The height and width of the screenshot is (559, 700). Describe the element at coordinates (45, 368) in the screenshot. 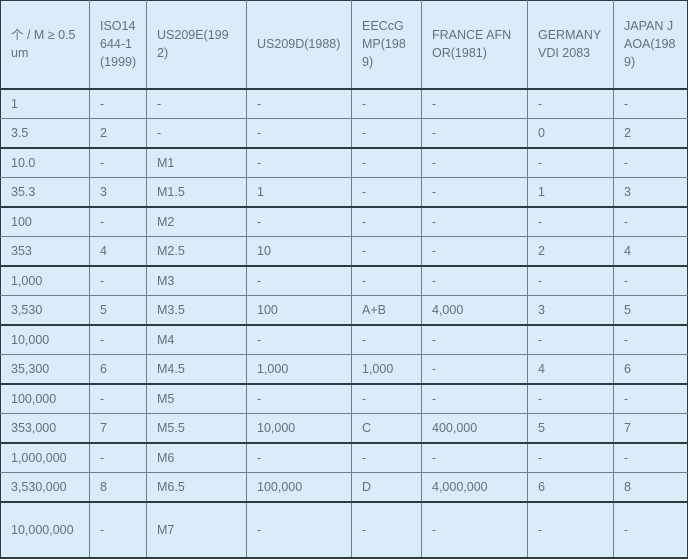

I see `cell-particle-size: 35,300` at that location.